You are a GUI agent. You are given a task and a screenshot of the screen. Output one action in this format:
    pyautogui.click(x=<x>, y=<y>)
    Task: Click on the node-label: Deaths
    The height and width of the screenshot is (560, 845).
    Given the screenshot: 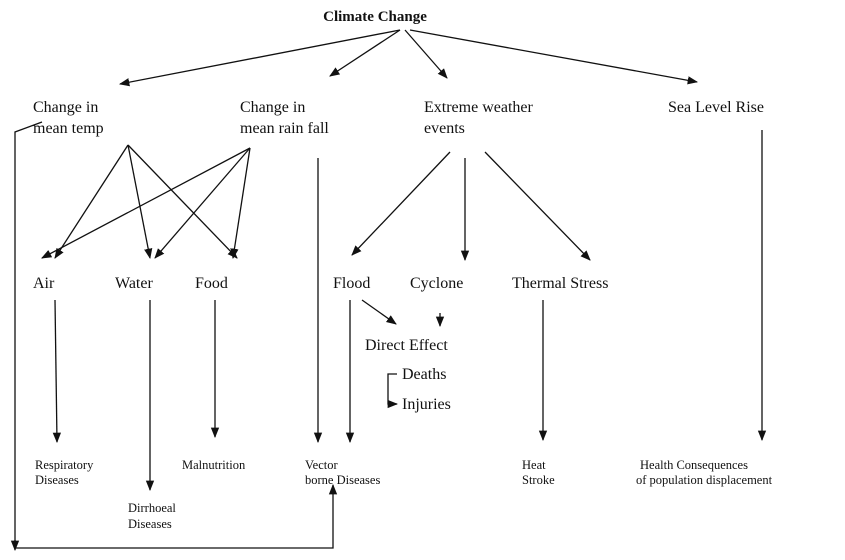 What is the action you would take?
    pyautogui.click(x=424, y=374)
    